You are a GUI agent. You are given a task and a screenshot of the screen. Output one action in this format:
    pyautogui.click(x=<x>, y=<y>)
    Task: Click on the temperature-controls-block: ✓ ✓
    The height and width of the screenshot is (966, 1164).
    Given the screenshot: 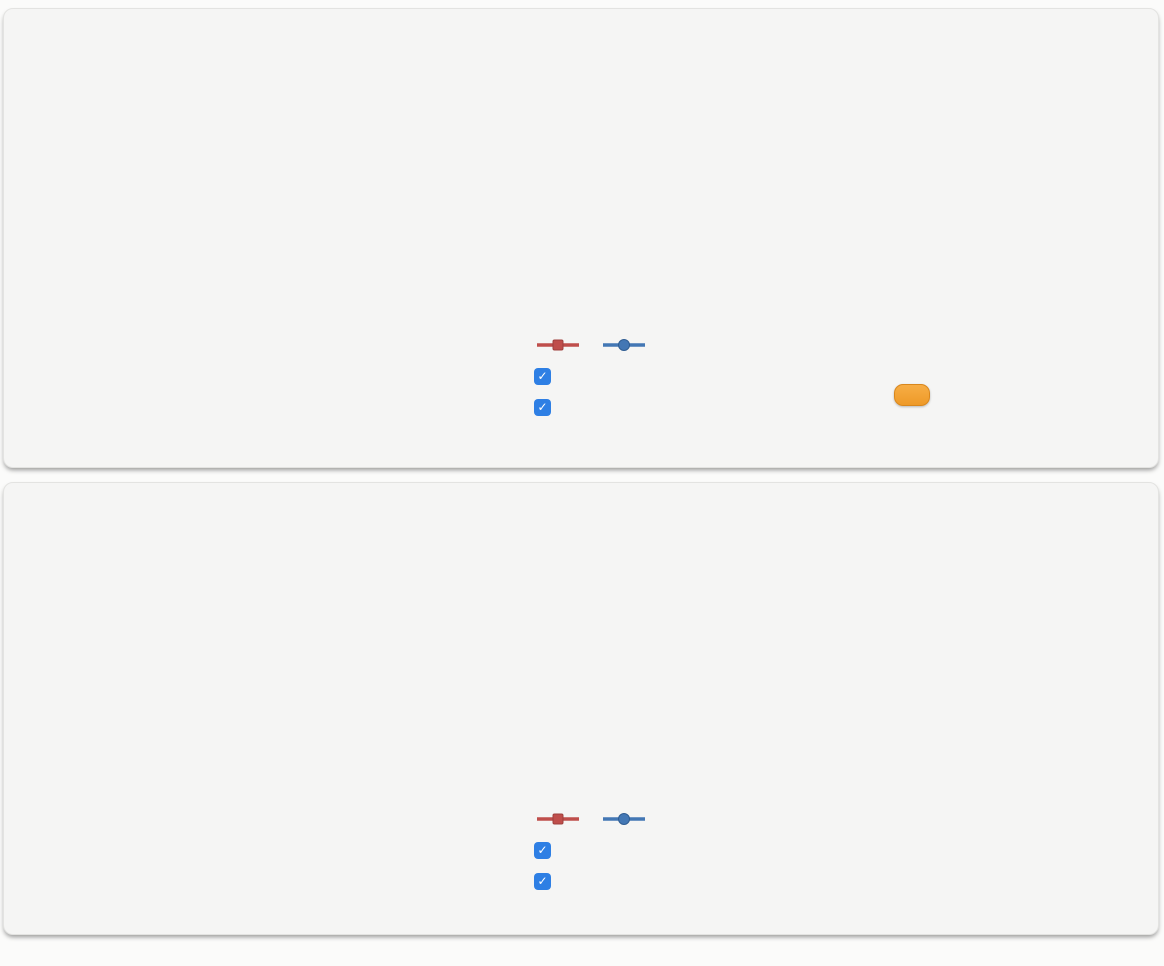 What is the action you would take?
    pyautogui.click(x=581, y=376)
    